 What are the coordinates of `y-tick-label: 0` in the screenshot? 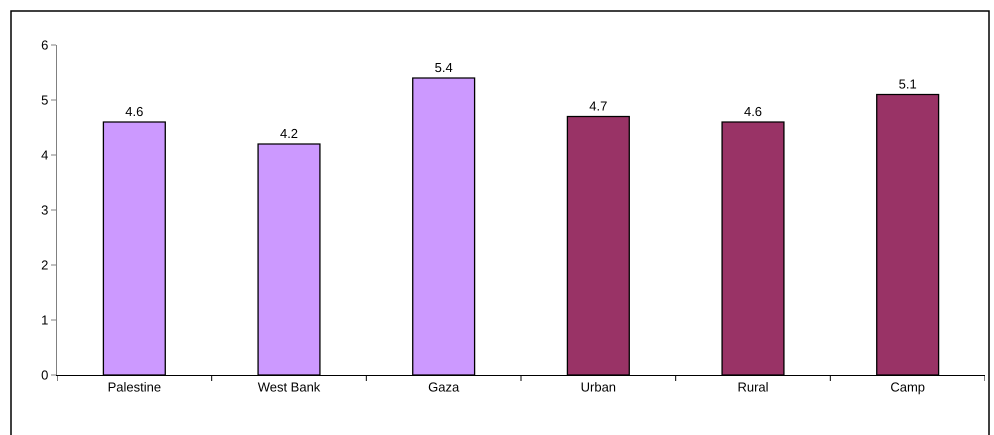 It's located at (44, 375).